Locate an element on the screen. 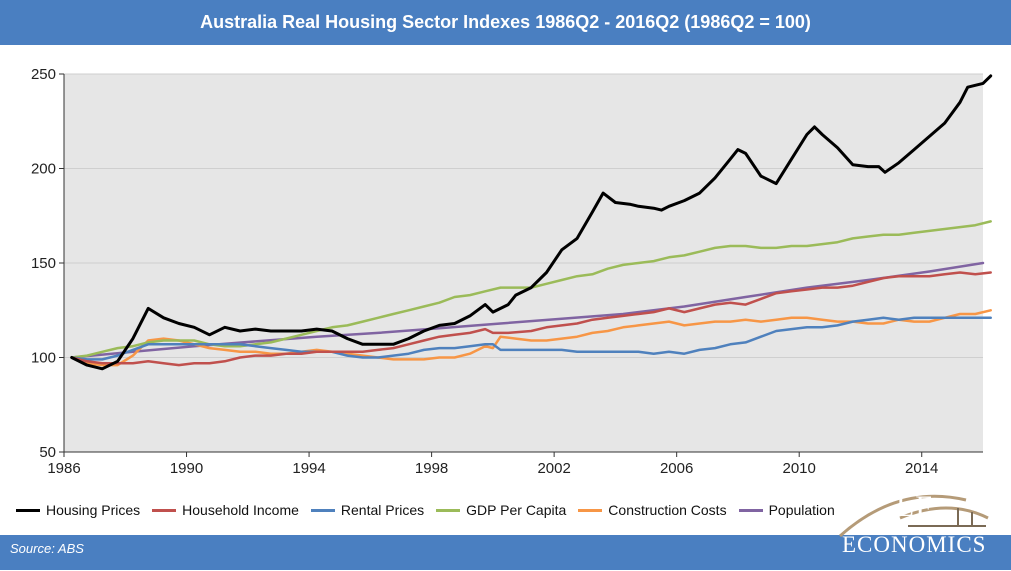  logo-lf-text: LF is located at coordinates (915, 506).